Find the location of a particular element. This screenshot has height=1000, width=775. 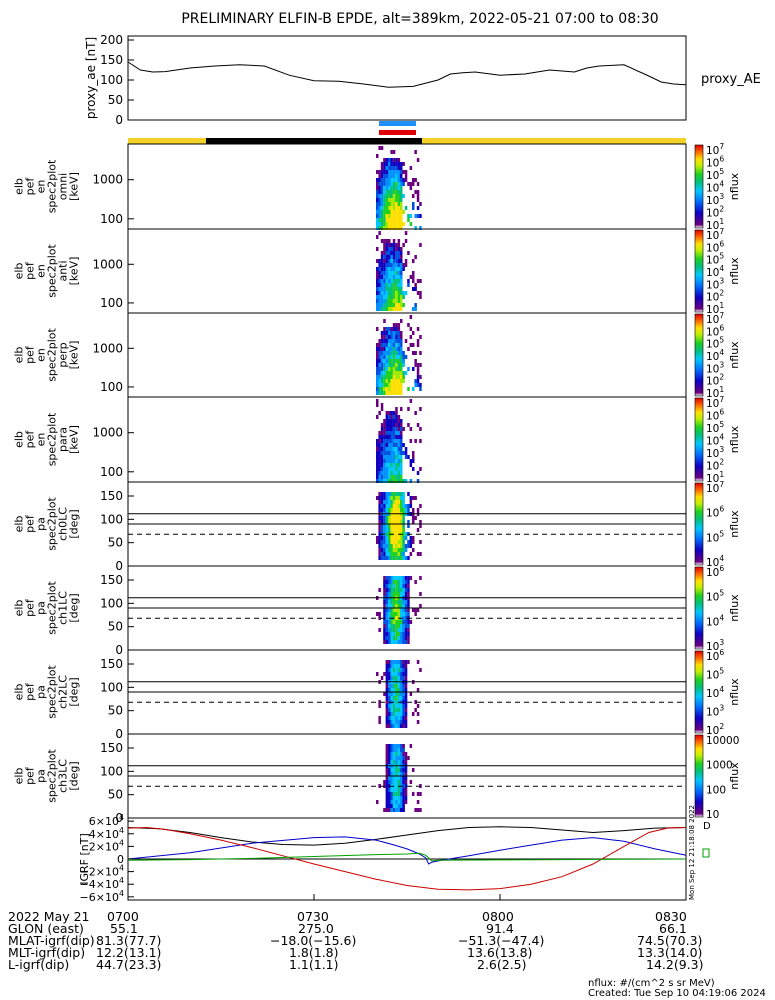

tick-label: 0 is located at coordinates (119, 566).